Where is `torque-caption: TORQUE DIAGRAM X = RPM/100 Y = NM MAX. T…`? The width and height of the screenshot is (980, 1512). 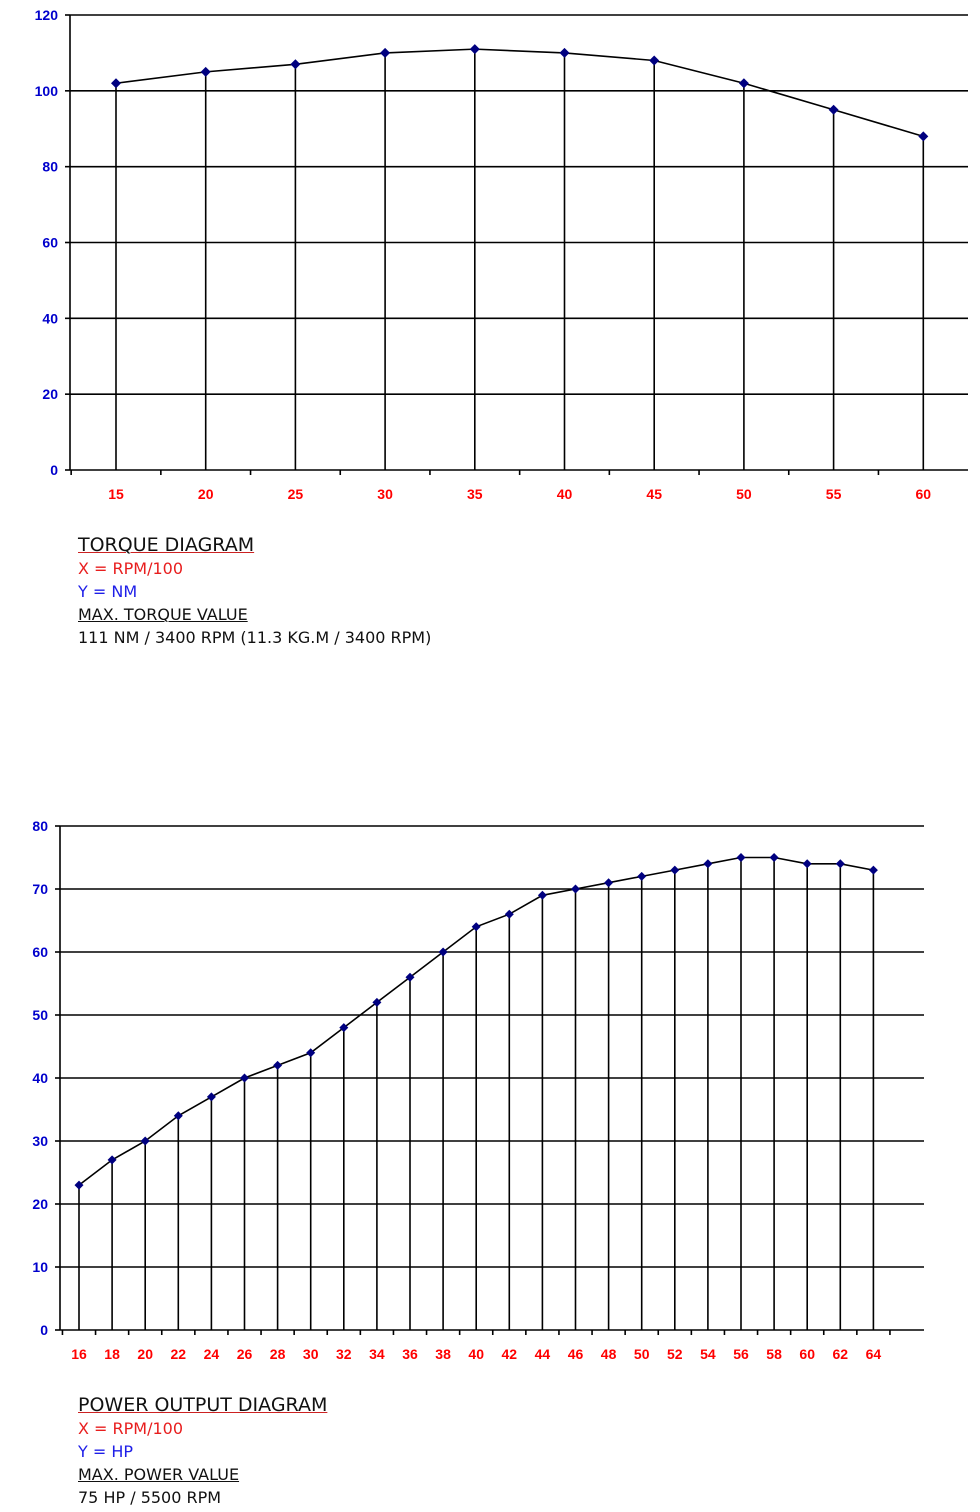 torque-caption: TORQUE DIAGRAM X = RPM/100 Y = NM MAX. T… is located at coordinates (254, 591).